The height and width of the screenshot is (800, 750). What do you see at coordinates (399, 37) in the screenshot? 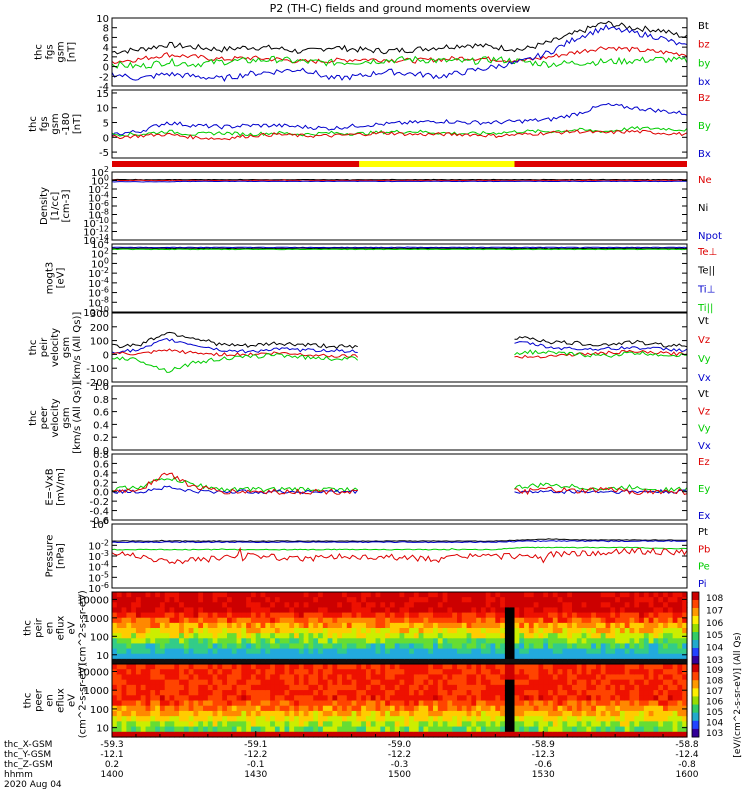
I see `series-Bt` at bounding box center [399, 37].